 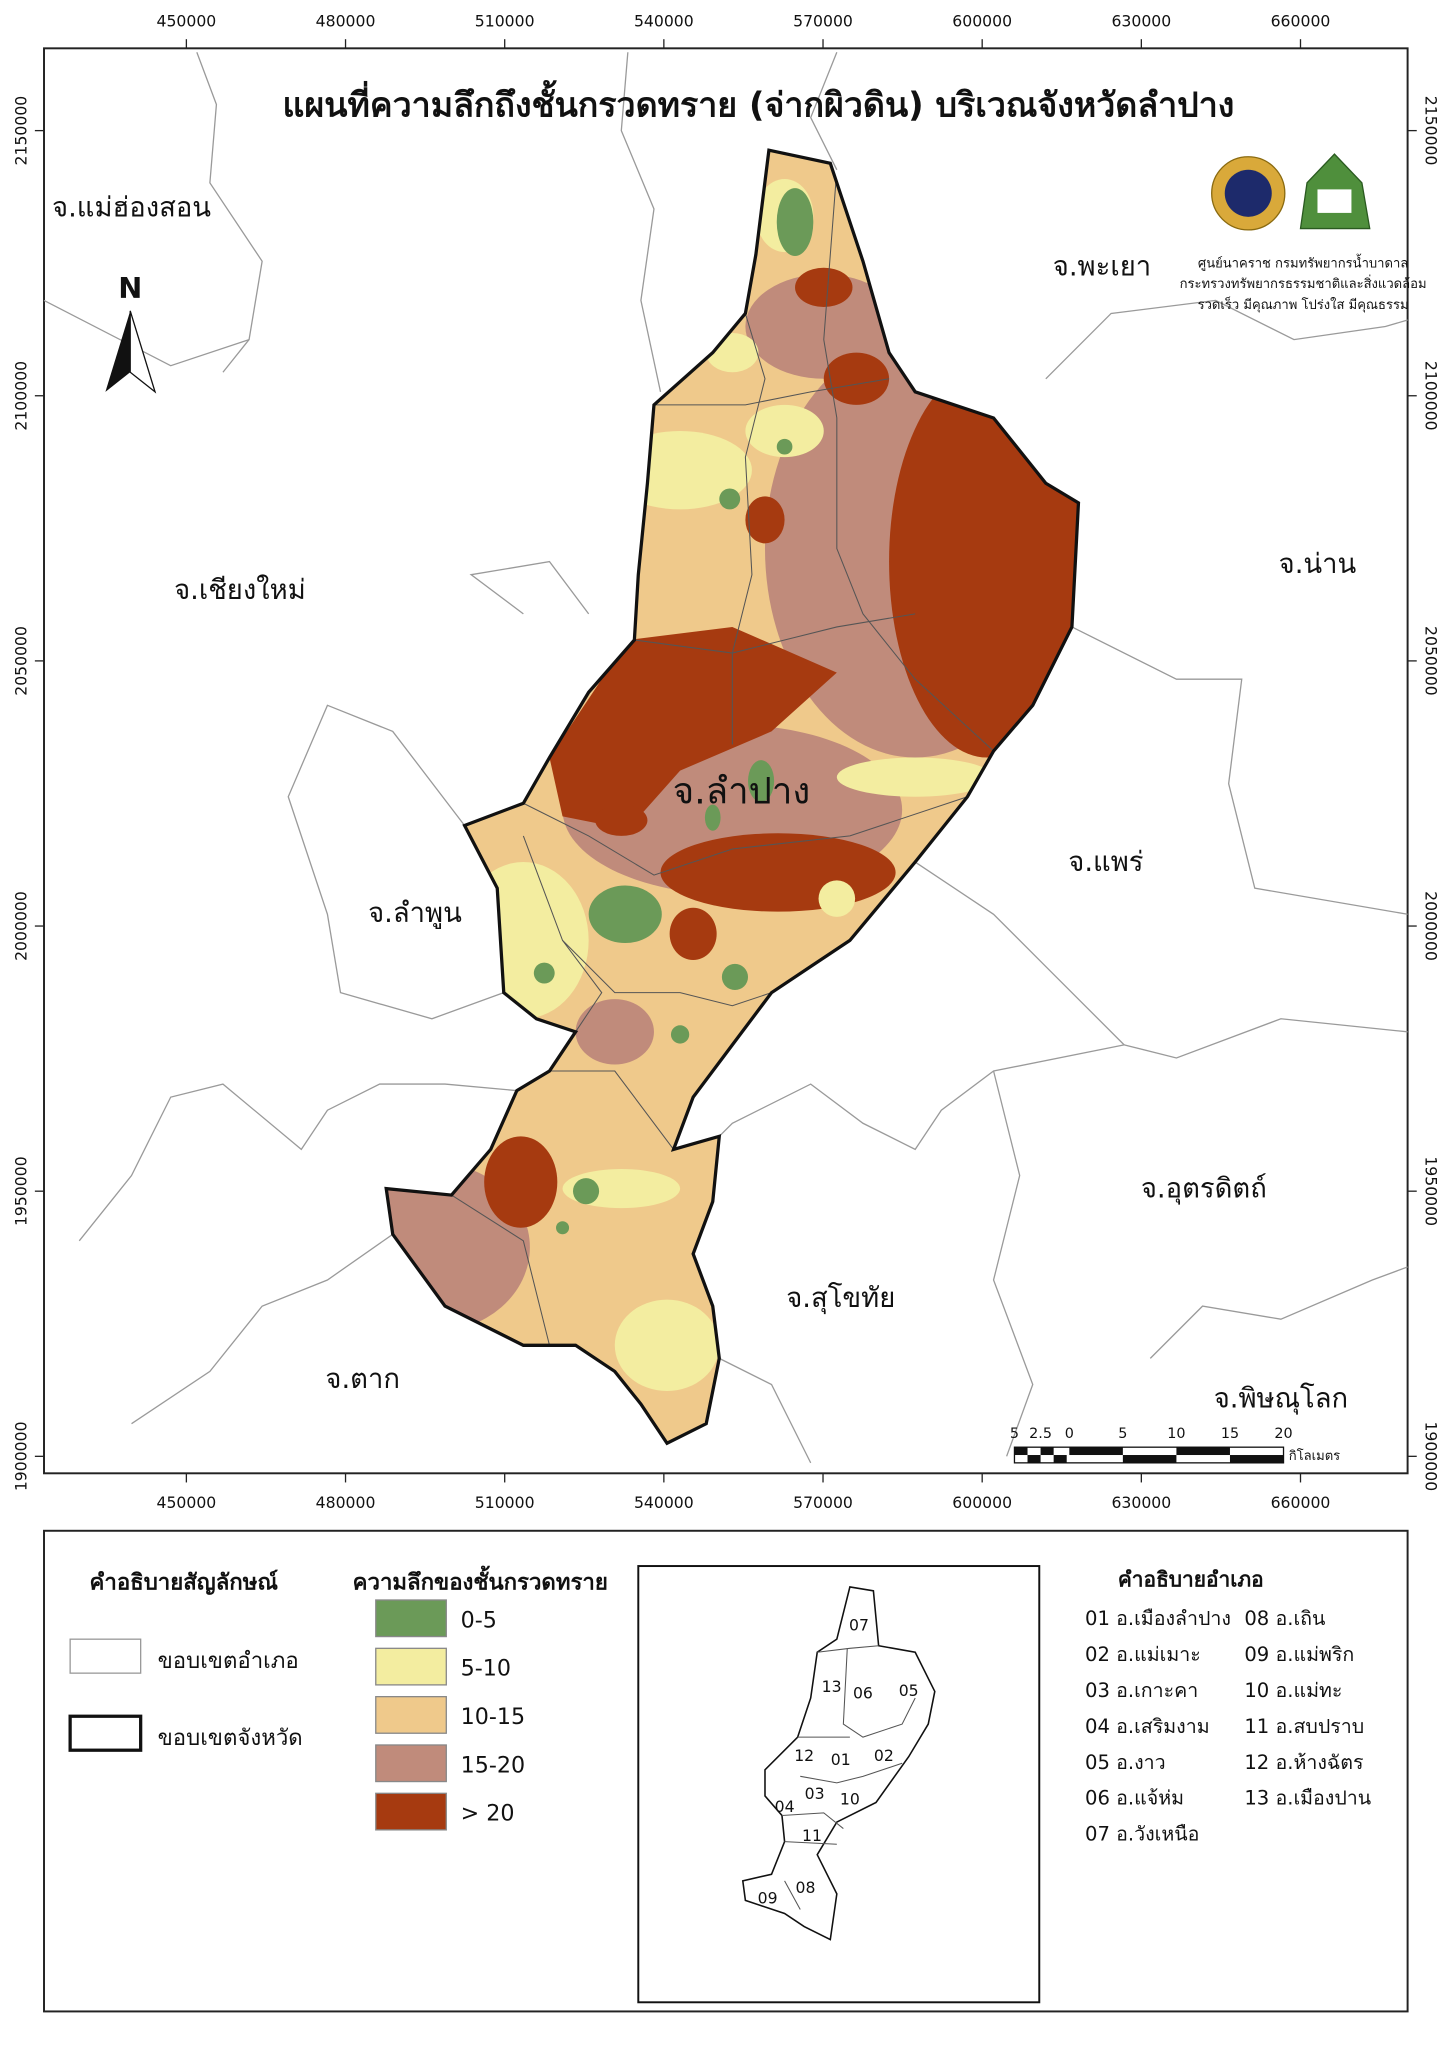 What do you see at coordinates (1125, 1762) in the screenshot?
I see `district-item: 05 อ.งาว` at bounding box center [1125, 1762].